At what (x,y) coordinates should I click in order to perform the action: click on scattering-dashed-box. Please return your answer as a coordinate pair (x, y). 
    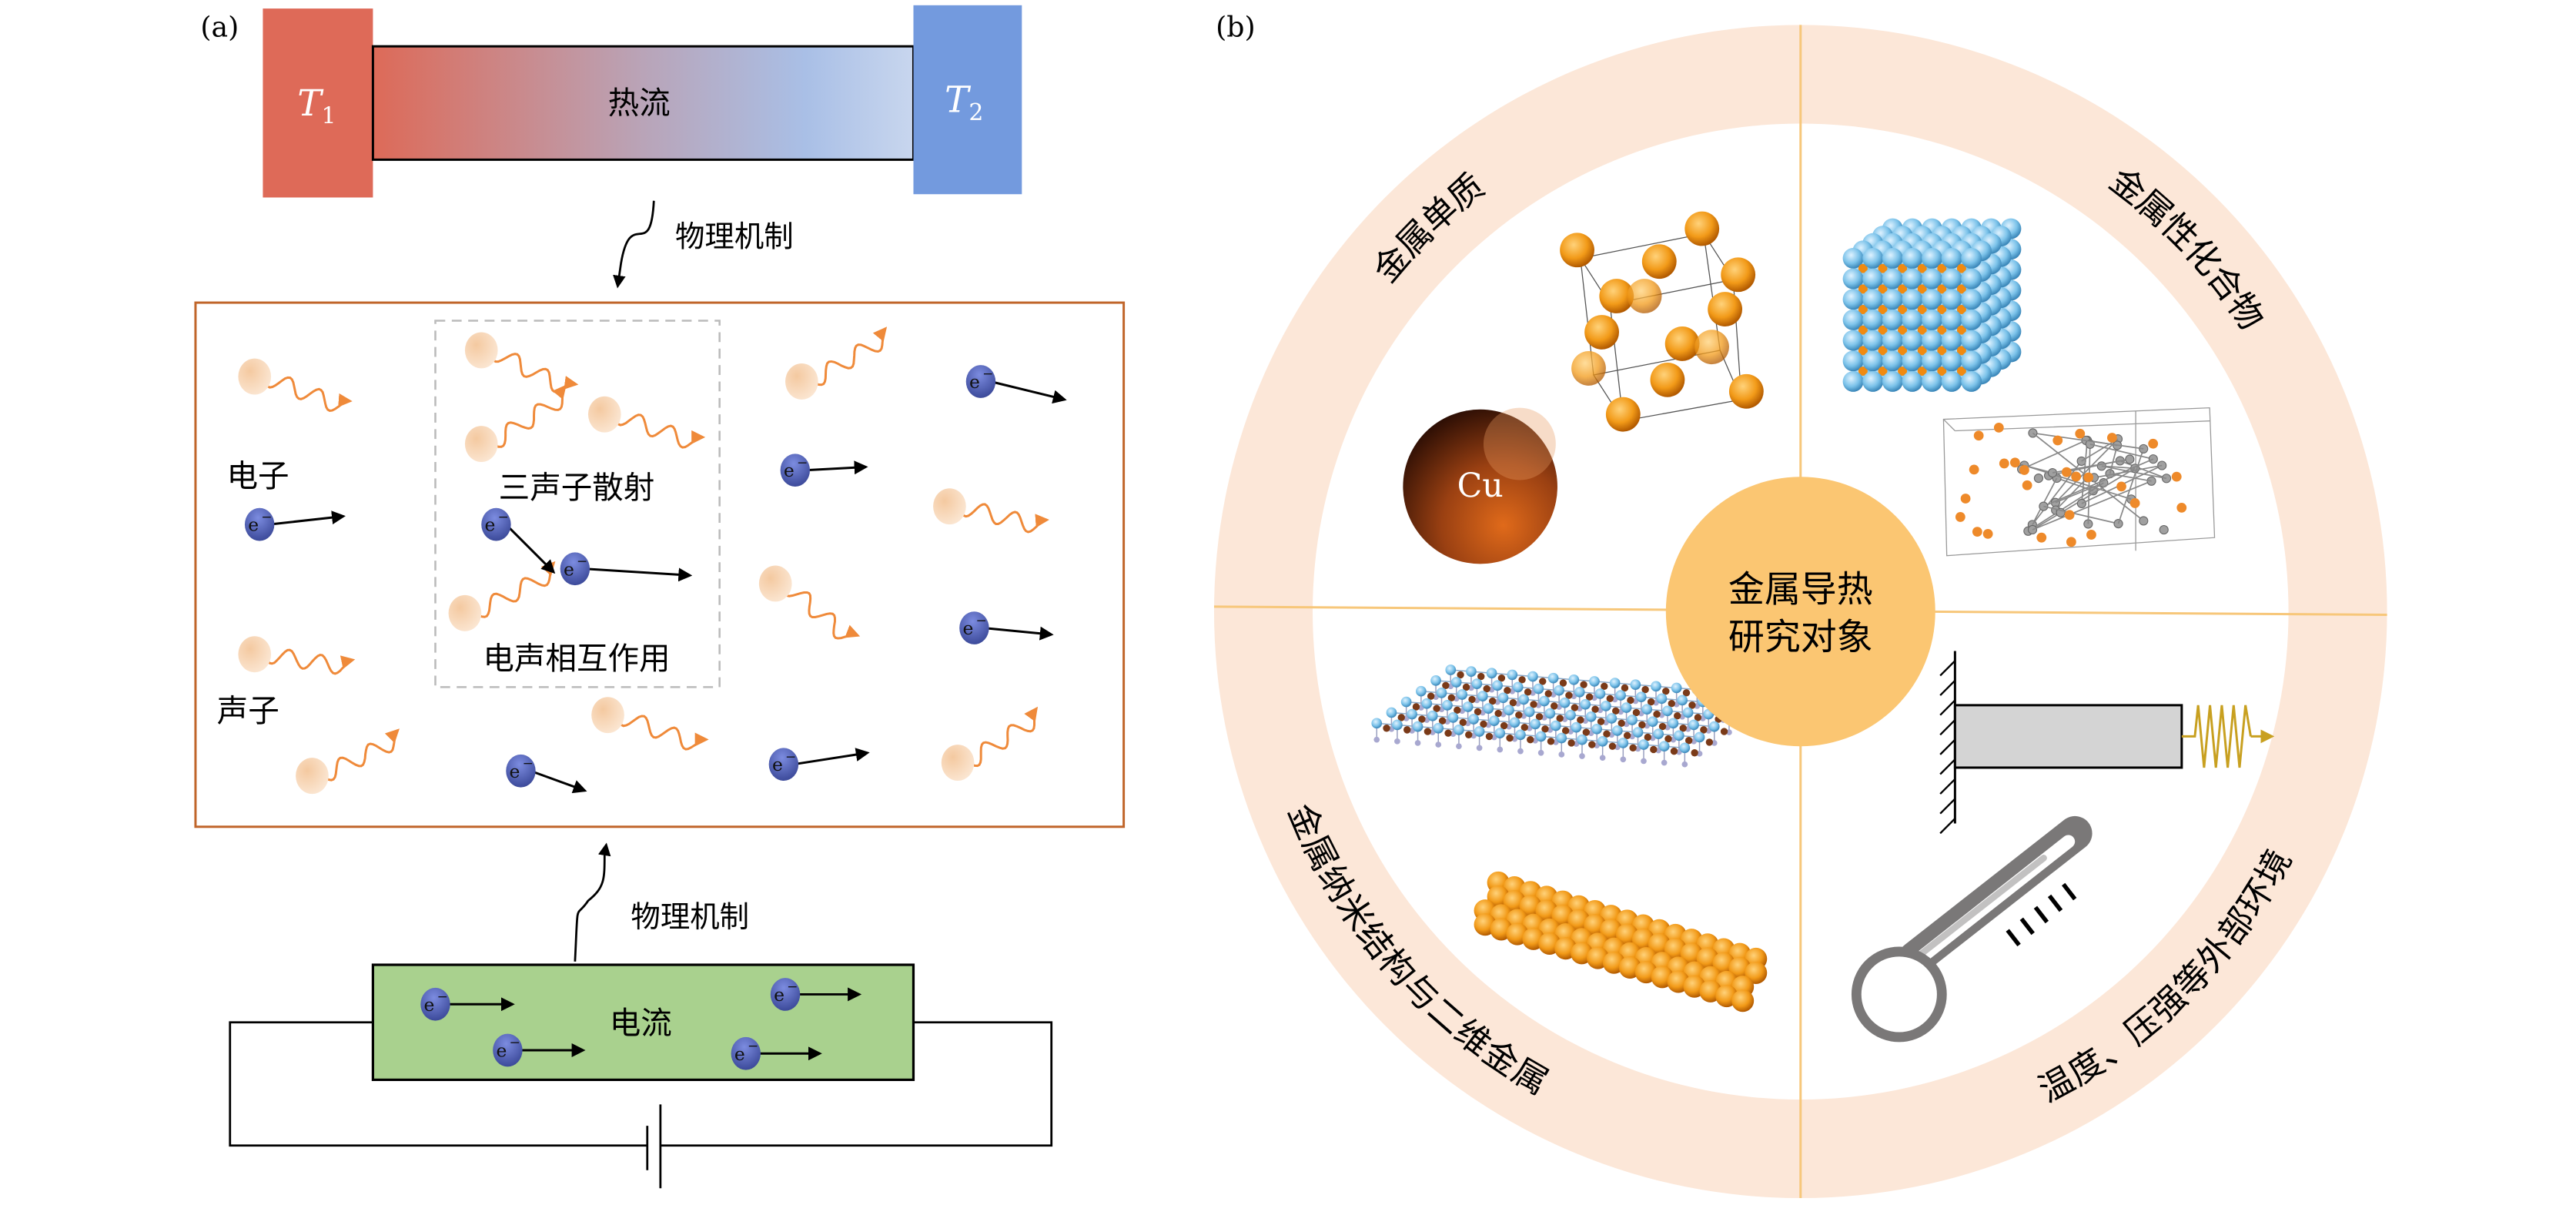
    Looking at the image, I should click on (578, 504).